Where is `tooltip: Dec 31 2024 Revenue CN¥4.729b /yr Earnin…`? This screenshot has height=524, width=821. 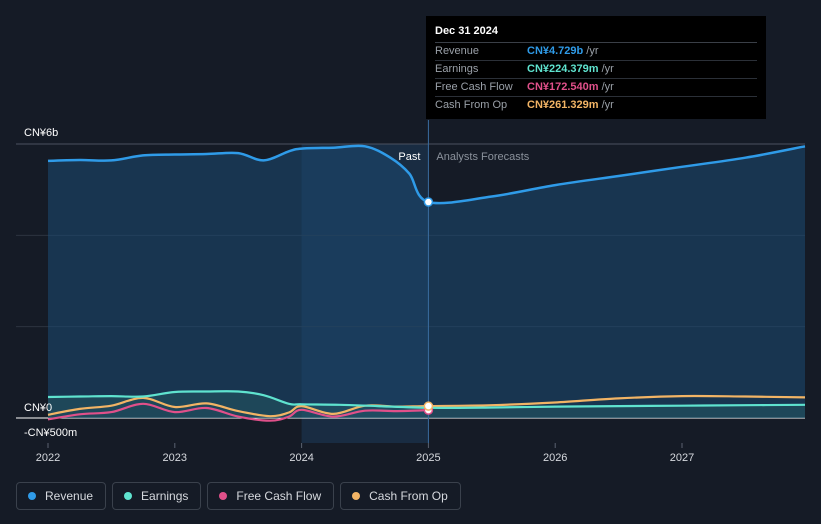 tooltip: Dec 31 2024 Revenue CN¥4.729b /yr Earnin… is located at coordinates (596, 67).